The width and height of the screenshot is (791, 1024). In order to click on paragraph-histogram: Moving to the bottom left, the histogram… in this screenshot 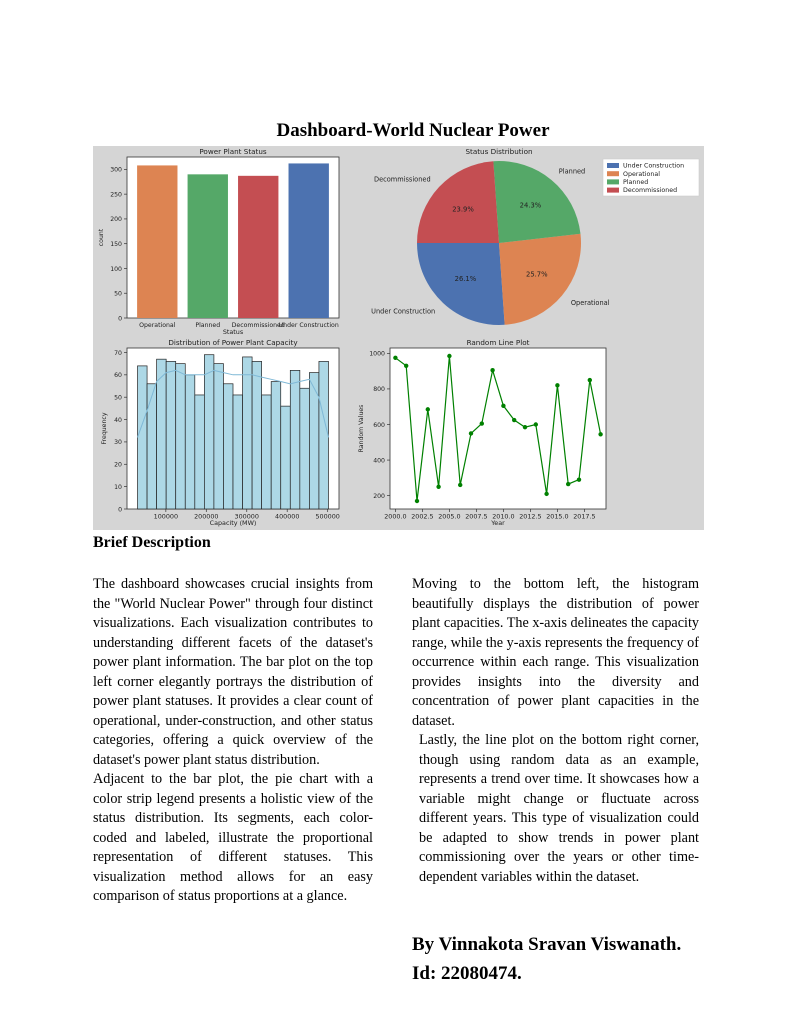, I will do `click(555, 652)`.